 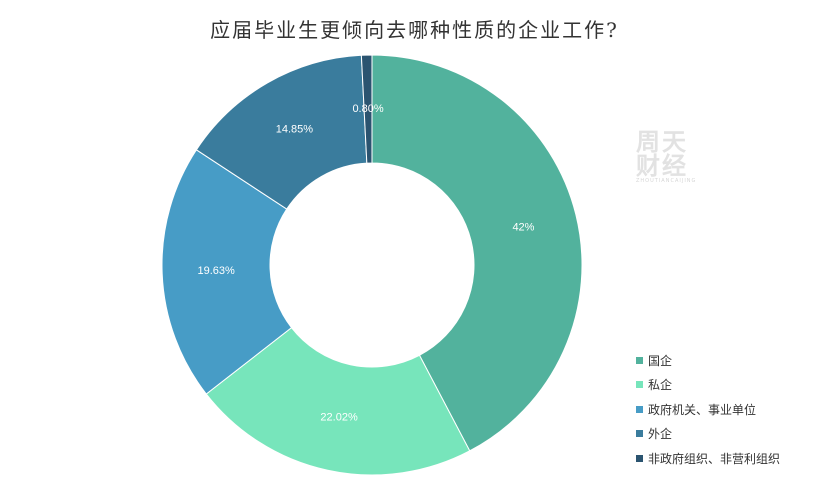 I want to click on legend-item-3: 政府机关、事业单位, so click(x=708, y=409).